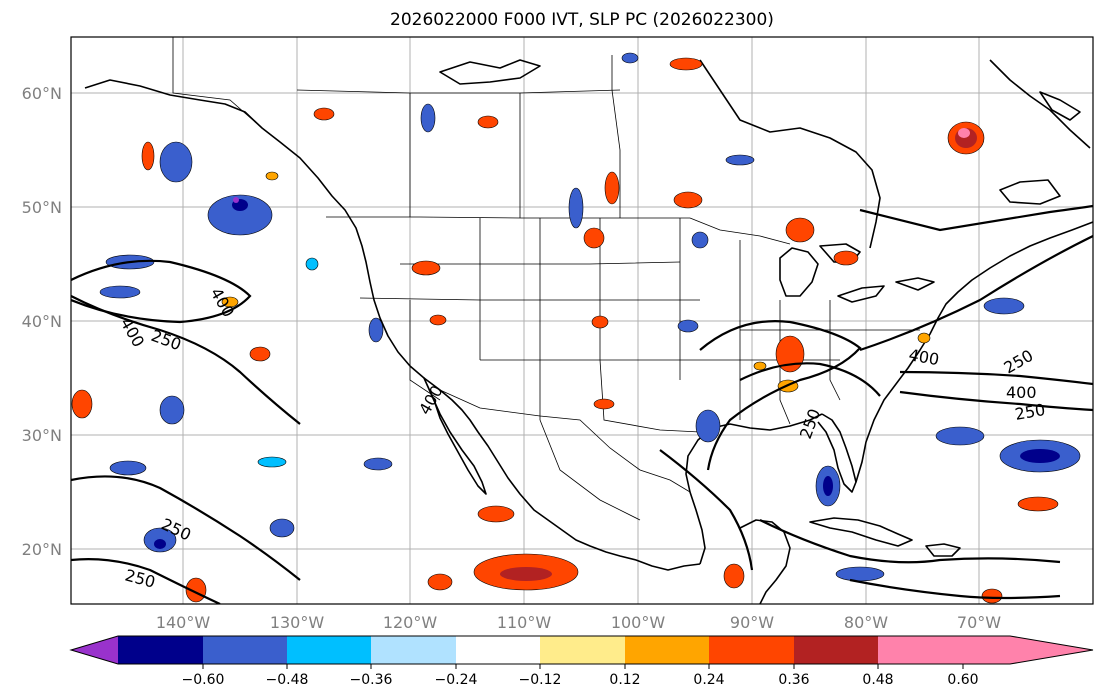  What do you see at coordinates (962, 680) in the screenshot?
I see `colorbar-tick-label: 0.60` at bounding box center [962, 680].